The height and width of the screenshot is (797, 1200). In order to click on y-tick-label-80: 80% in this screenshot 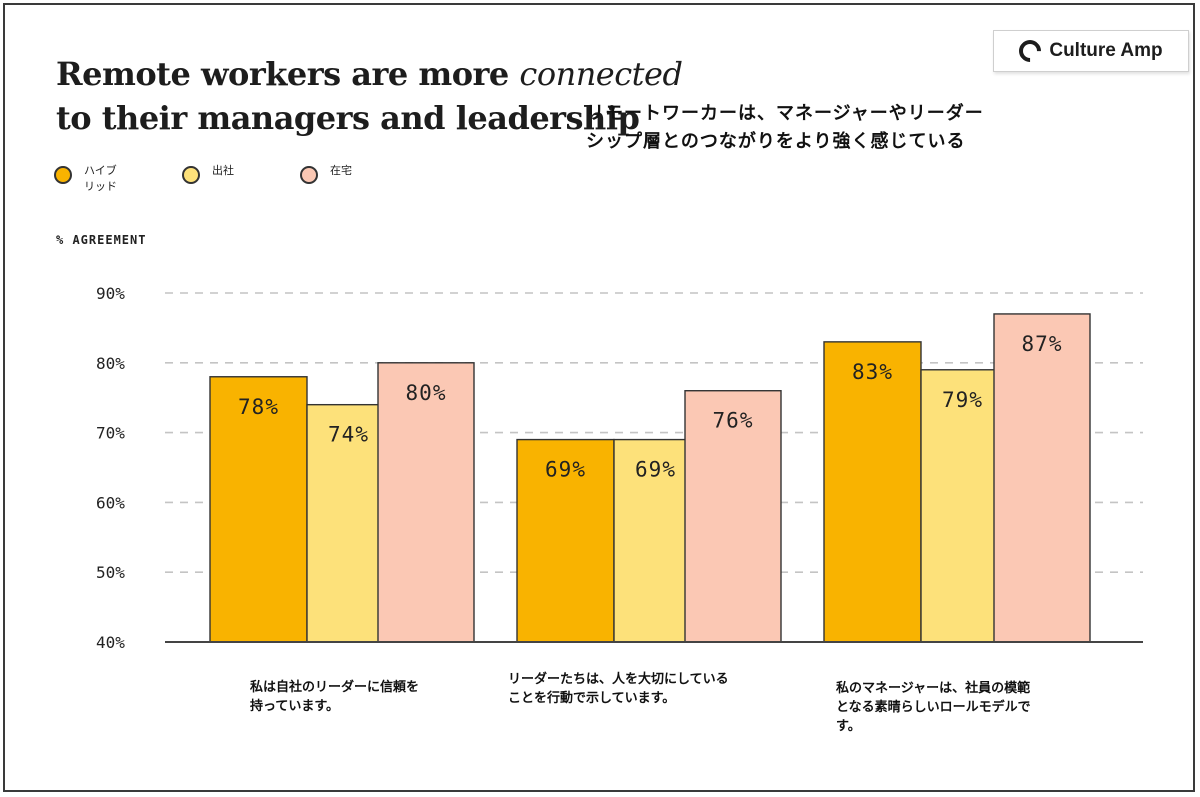, I will do `click(110, 363)`.